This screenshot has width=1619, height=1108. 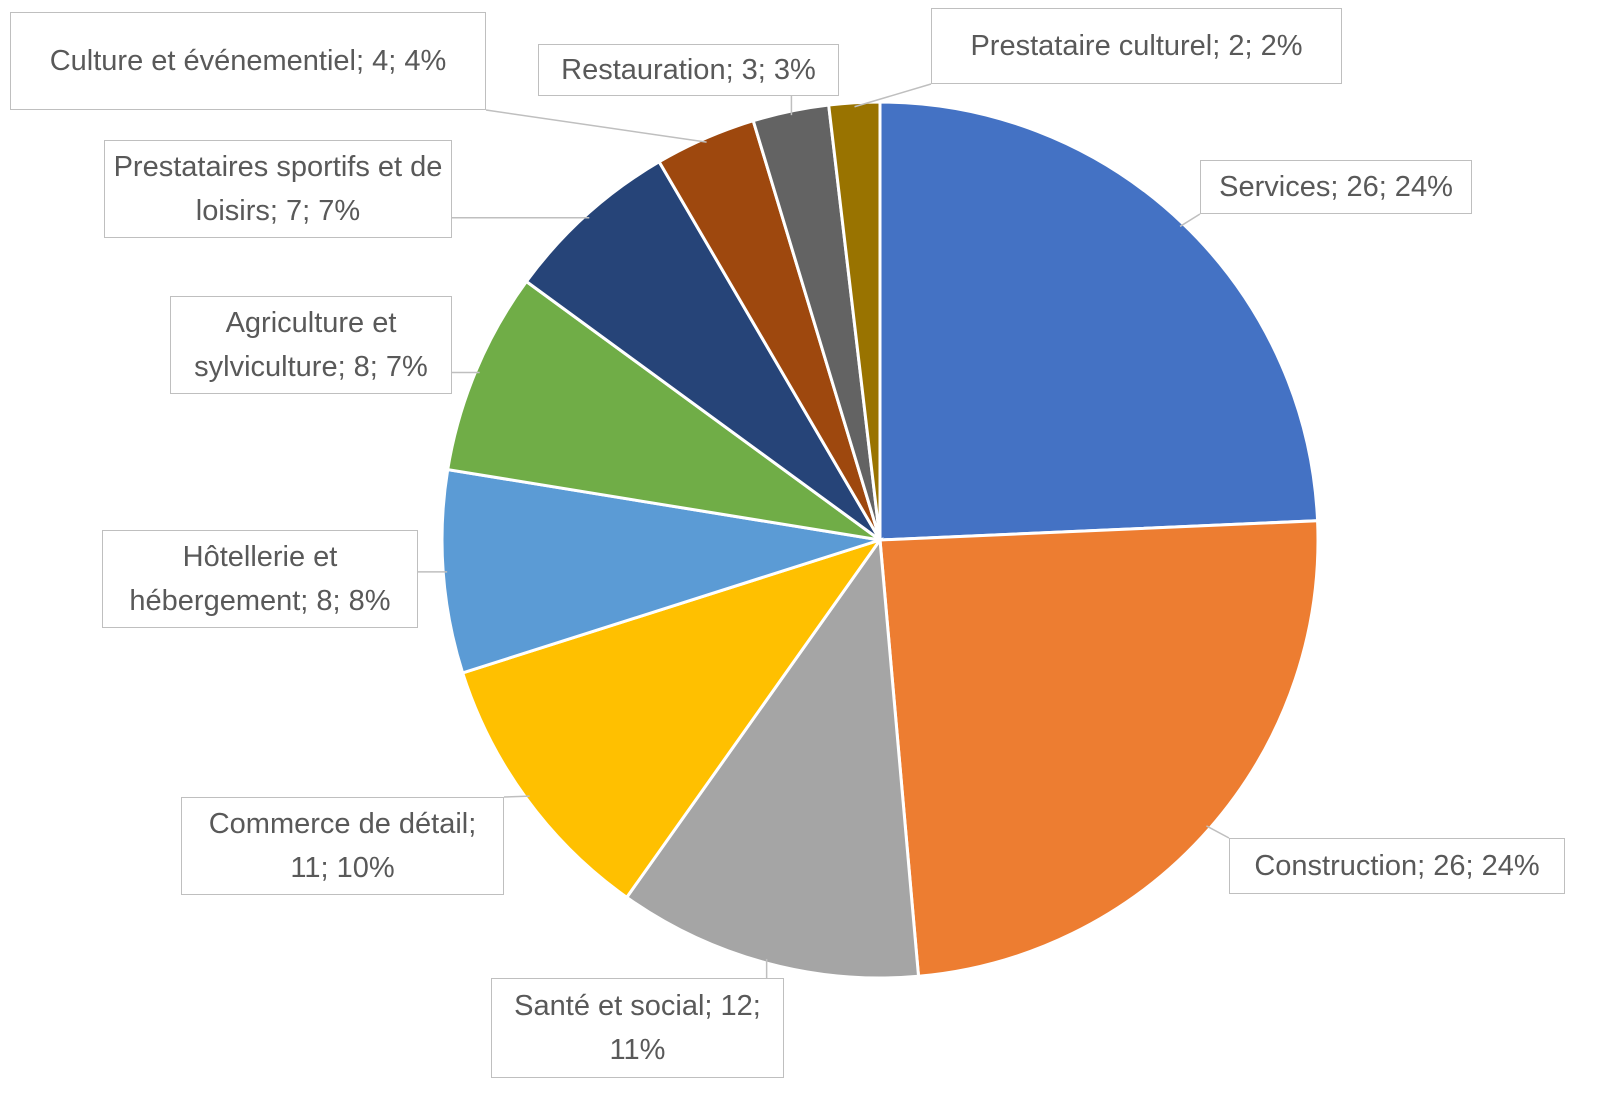 I want to click on data-label: Hôtellerie et hébergement; 8; 8%, so click(x=260, y=579).